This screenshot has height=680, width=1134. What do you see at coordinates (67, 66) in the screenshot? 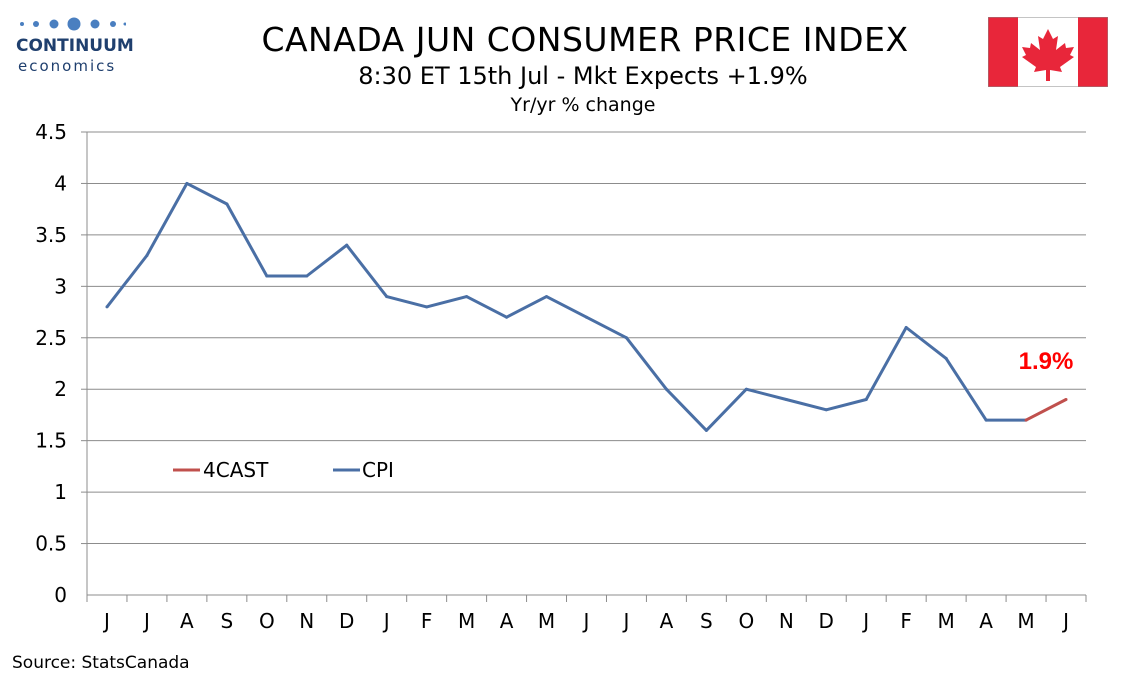
I see `logo-subtitle: economics` at bounding box center [67, 66].